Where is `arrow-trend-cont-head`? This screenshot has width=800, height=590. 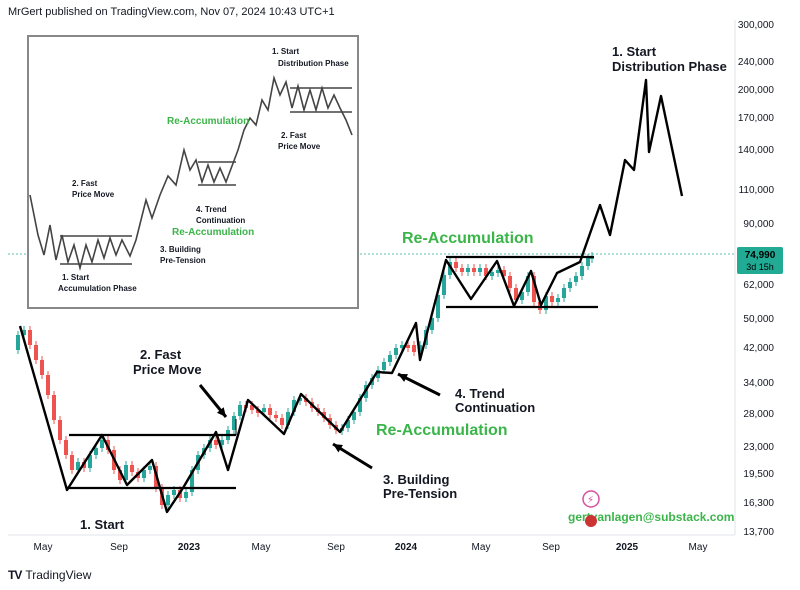
arrow-trend-cont-head is located at coordinates (403, 378).